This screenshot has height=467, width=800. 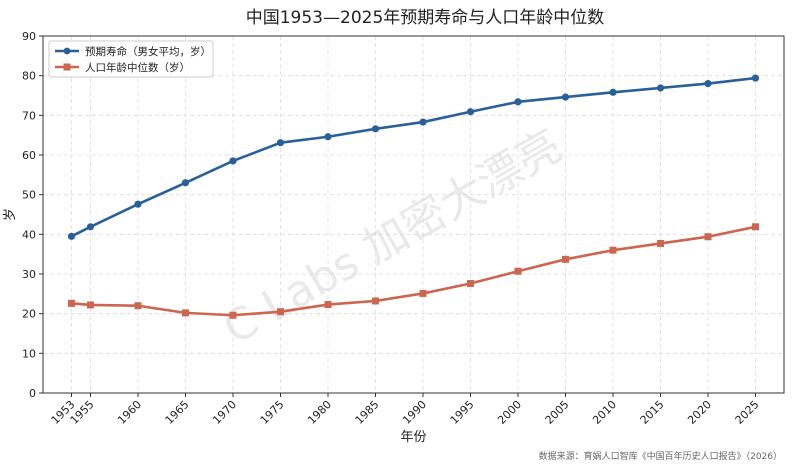 What do you see at coordinates (29, 155) in the screenshot?
I see `y-tick-label: 60` at bounding box center [29, 155].